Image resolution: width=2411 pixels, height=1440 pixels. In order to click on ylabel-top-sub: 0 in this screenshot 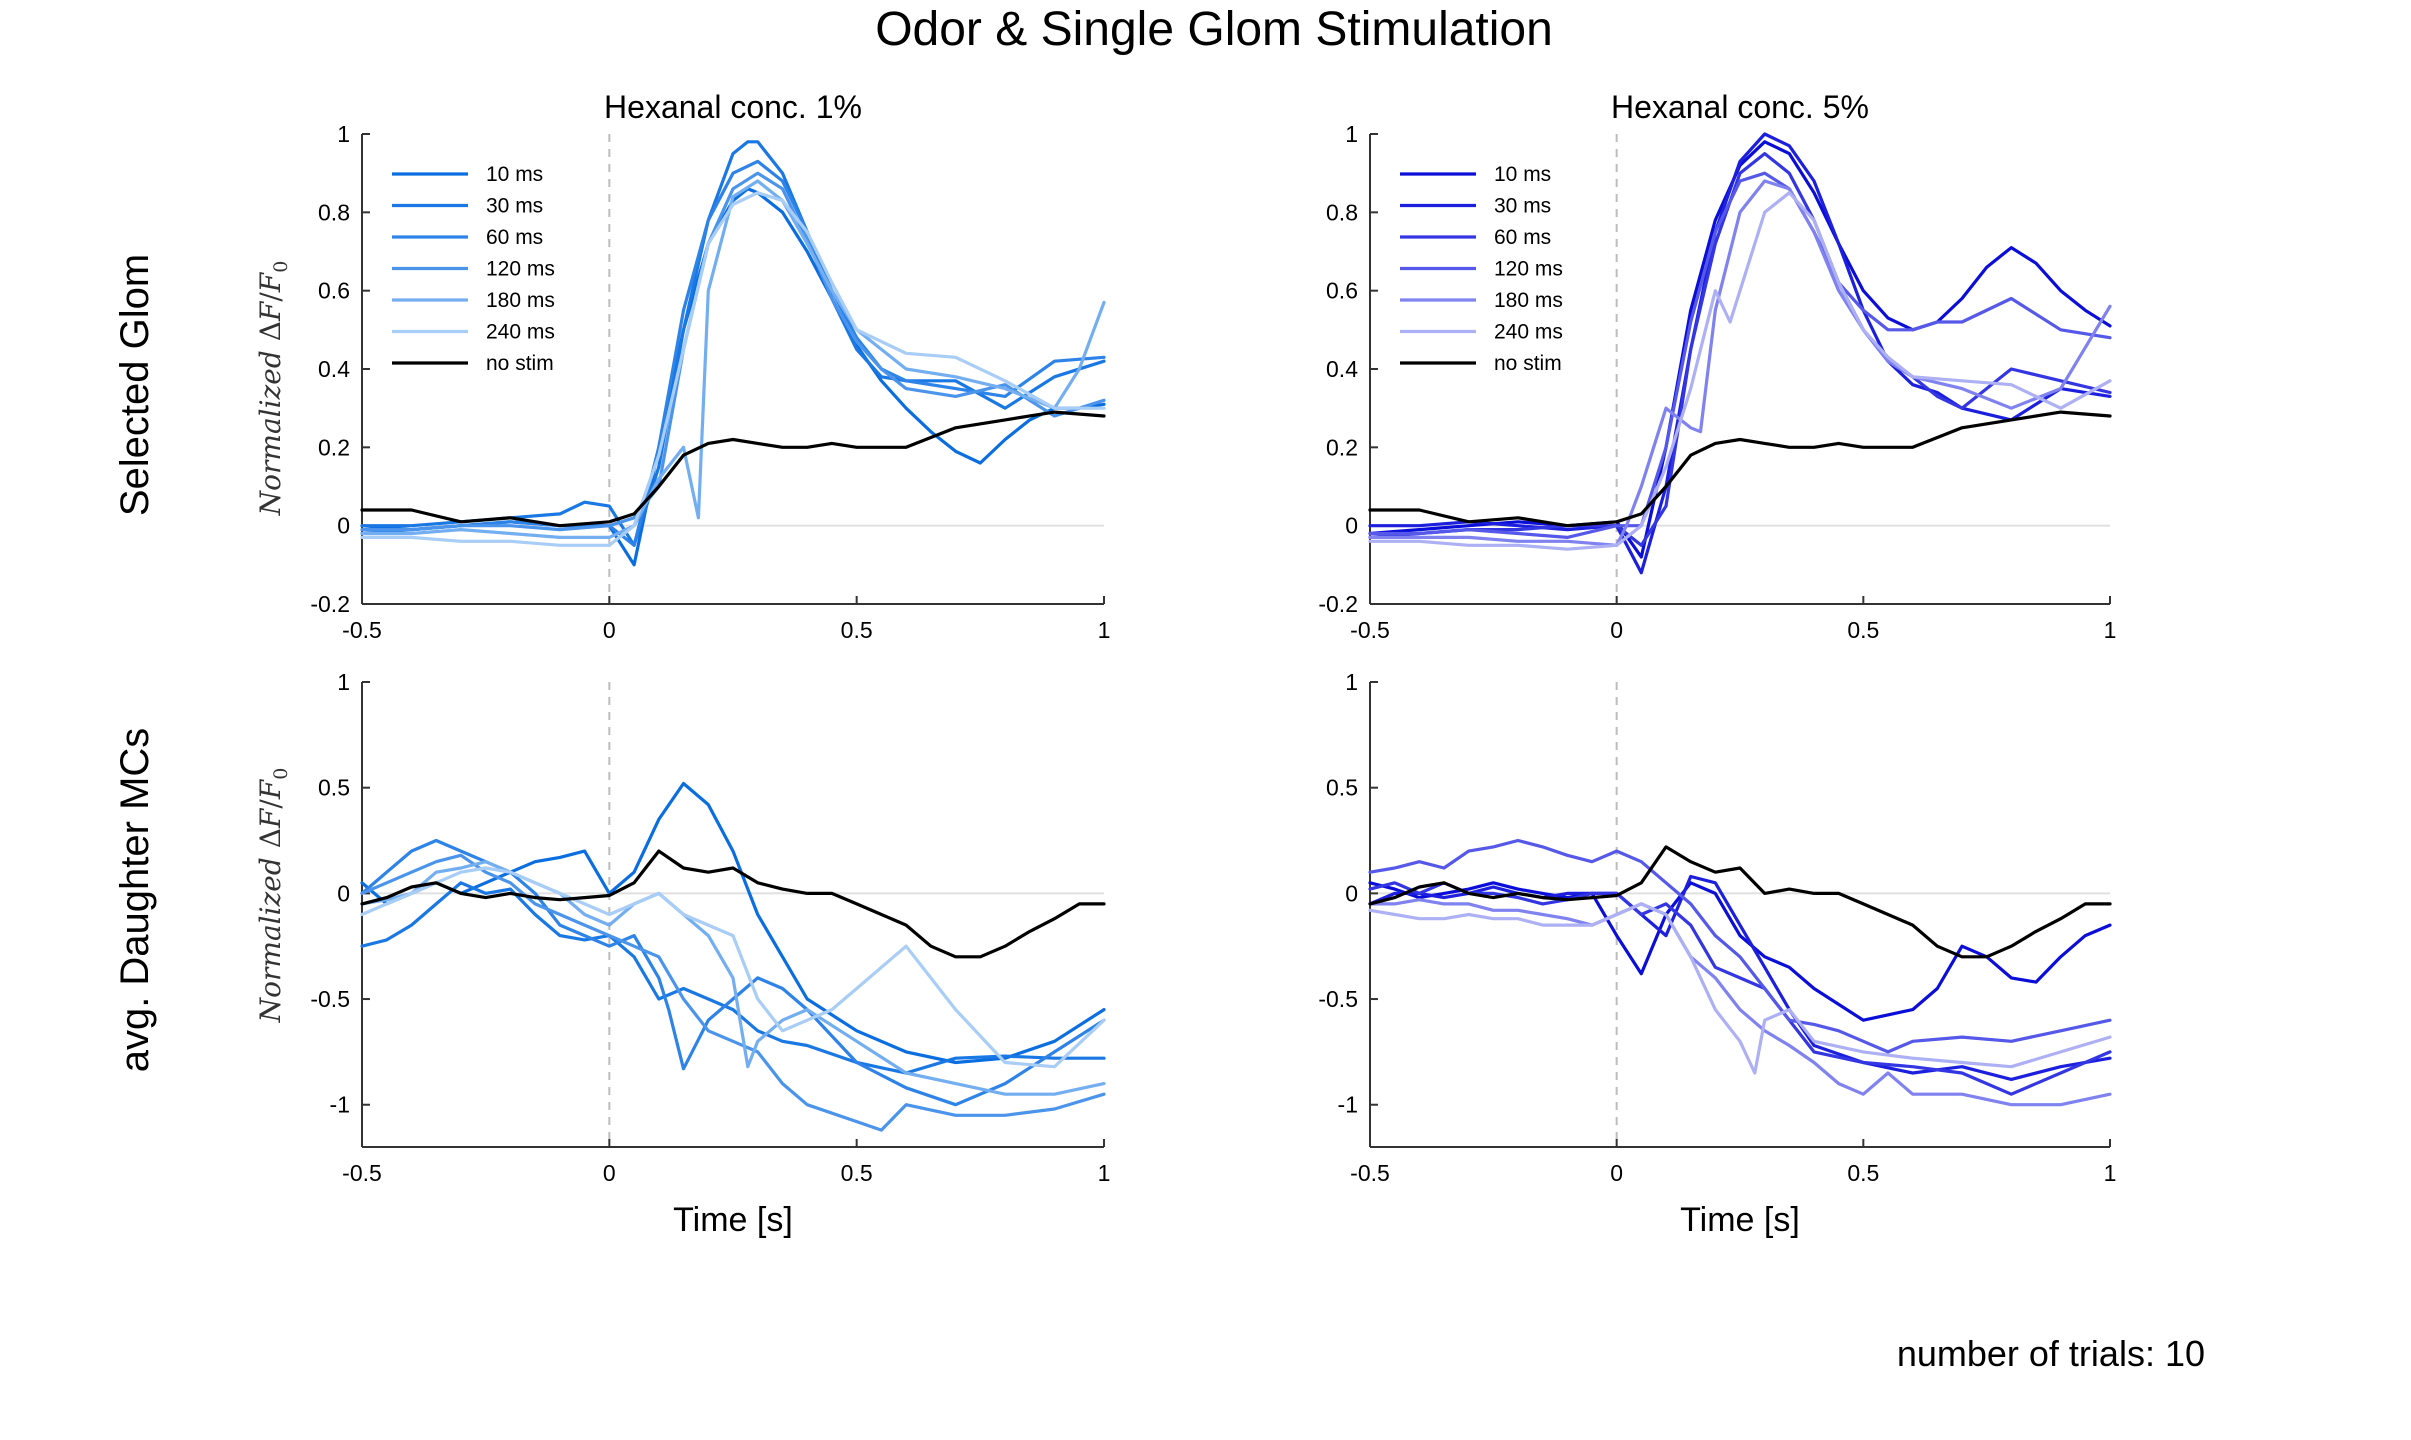, I will do `click(281, 267)`.